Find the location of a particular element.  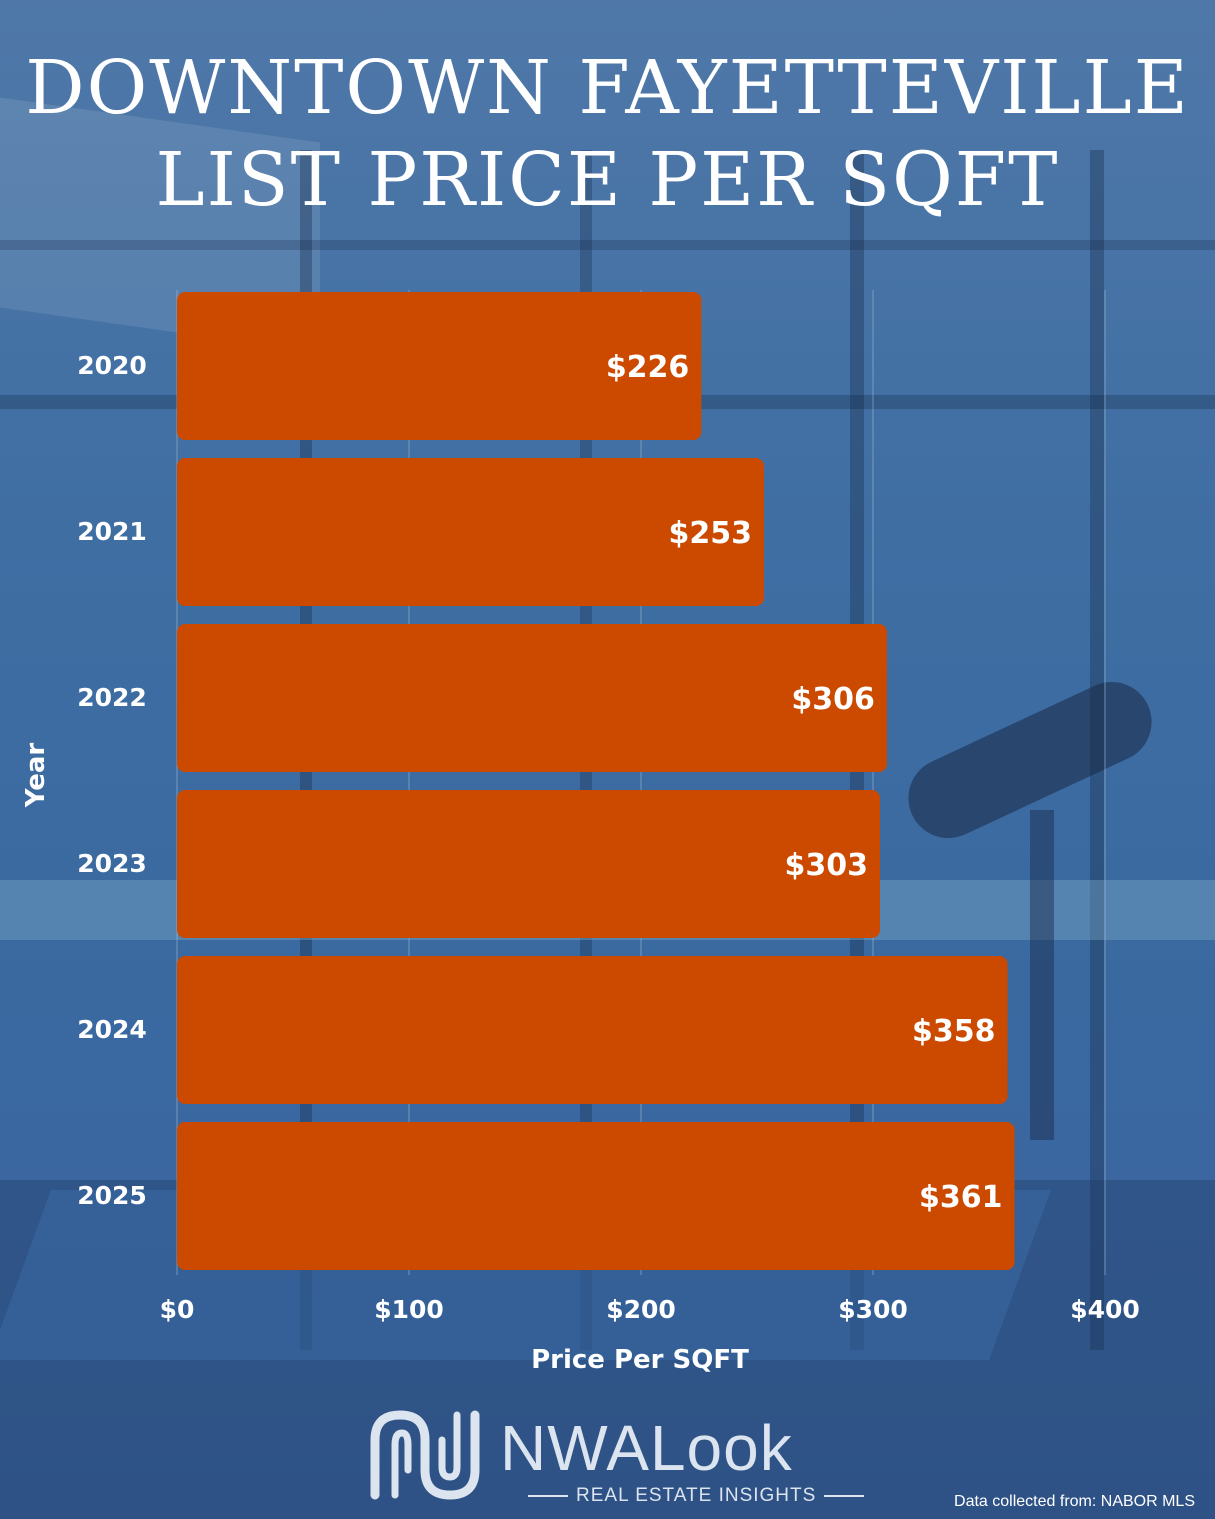

x-tick-label: $0 is located at coordinates (177, 1309).